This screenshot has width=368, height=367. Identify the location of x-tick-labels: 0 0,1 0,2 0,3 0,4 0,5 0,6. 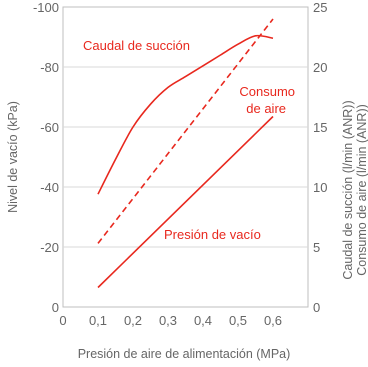
(170, 320).